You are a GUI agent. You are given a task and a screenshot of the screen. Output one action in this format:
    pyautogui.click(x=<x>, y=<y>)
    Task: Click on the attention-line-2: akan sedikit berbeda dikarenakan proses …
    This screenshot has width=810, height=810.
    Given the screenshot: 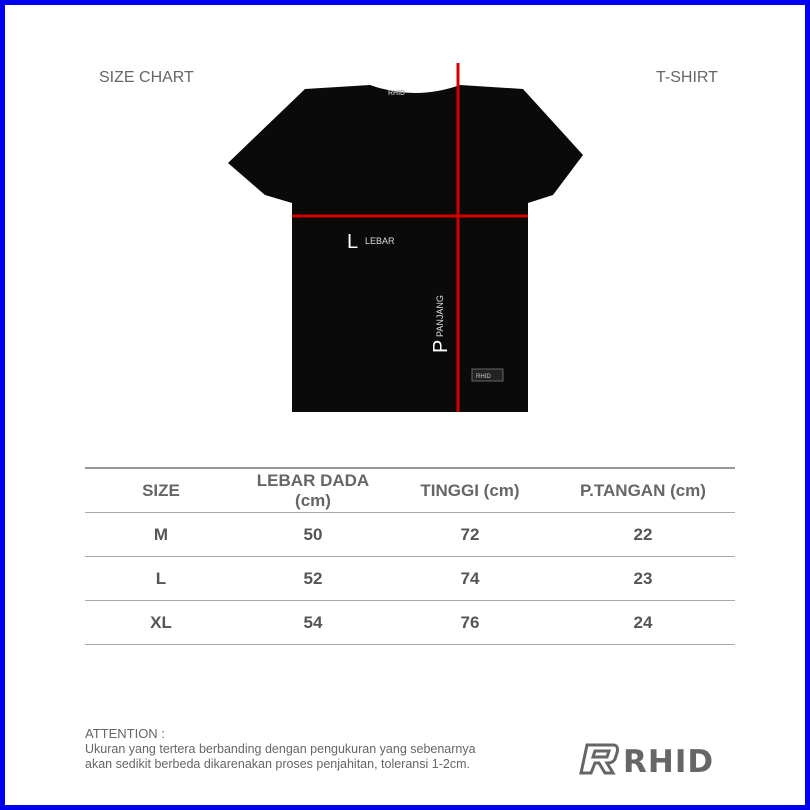 What is the action you would take?
    pyautogui.click(x=277, y=764)
    